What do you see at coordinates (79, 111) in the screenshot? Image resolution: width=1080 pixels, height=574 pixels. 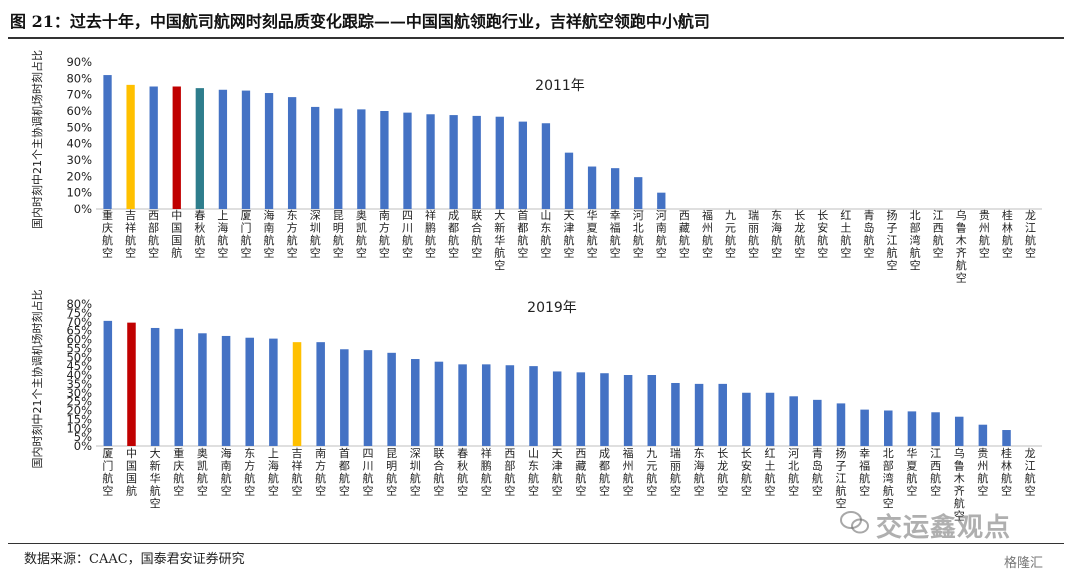 I see `chart-2011-ytick: 60%` at bounding box center [79, 111].